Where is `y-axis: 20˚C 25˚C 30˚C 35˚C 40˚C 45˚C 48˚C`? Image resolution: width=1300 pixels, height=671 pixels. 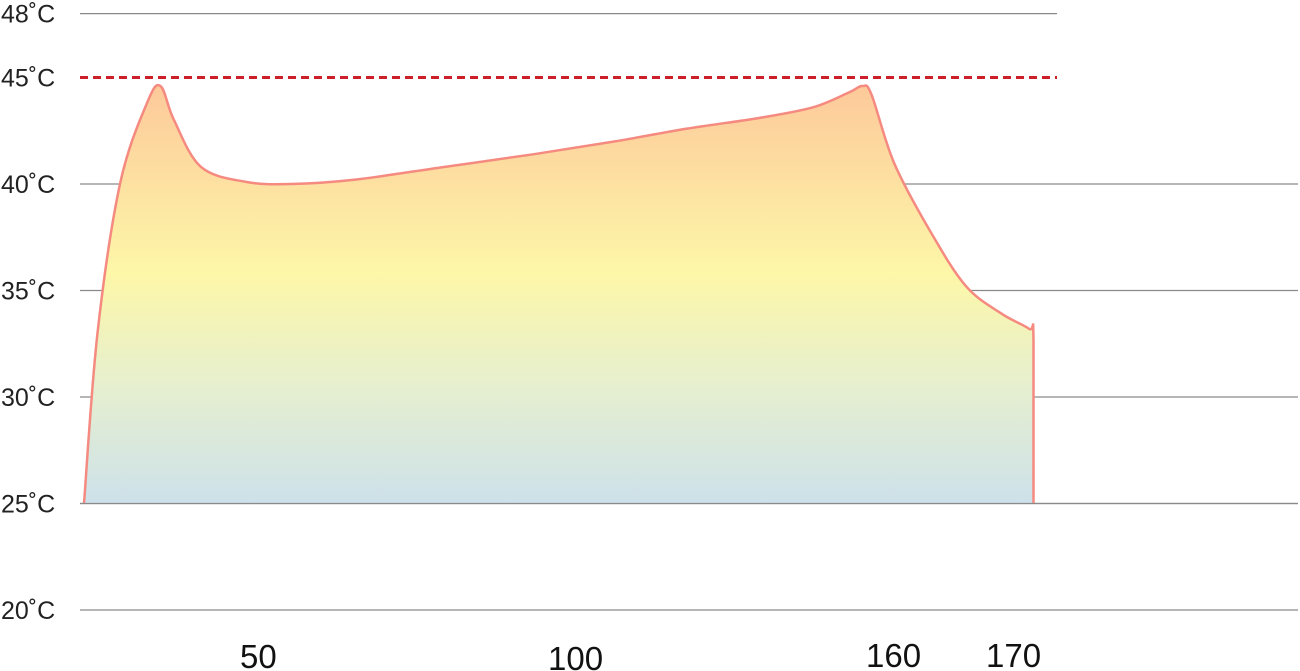
y-axis: 20˚C 25˚C 30˚C 35˚C 40˚C 45˚C 48˚C is located at coordinates (28, 313).